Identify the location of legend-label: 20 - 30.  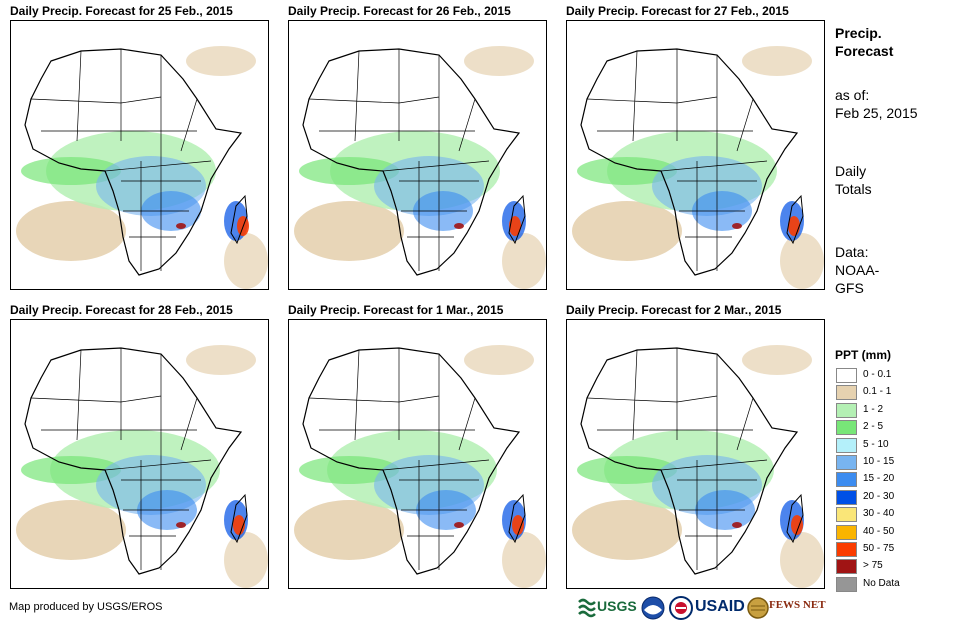
(879, 496).